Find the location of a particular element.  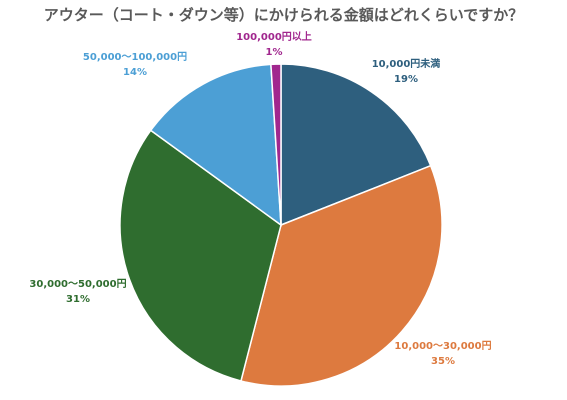

slice-label: 100,000円以上 1% is located at coordinates (274, 45).